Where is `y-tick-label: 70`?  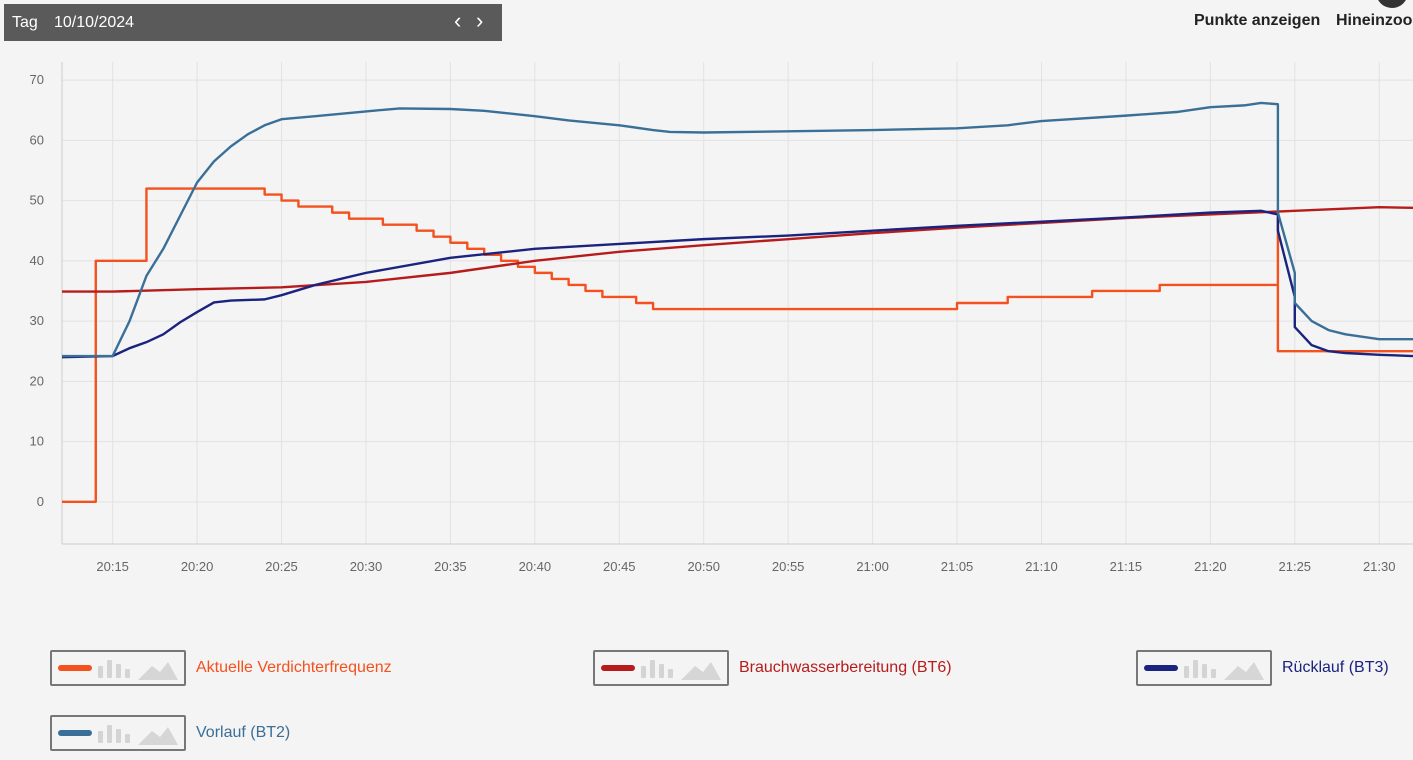 y-tick-label: 70 is located at coordinates (37, 79).